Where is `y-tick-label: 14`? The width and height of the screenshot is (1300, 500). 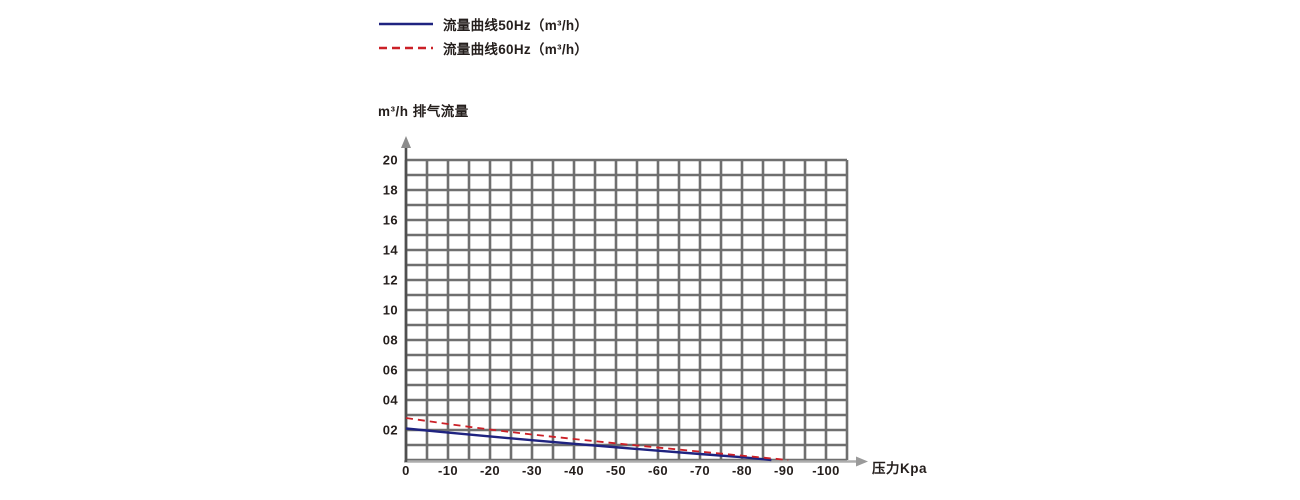 y-tick-label: 14 is located at coordinates (391, 250).